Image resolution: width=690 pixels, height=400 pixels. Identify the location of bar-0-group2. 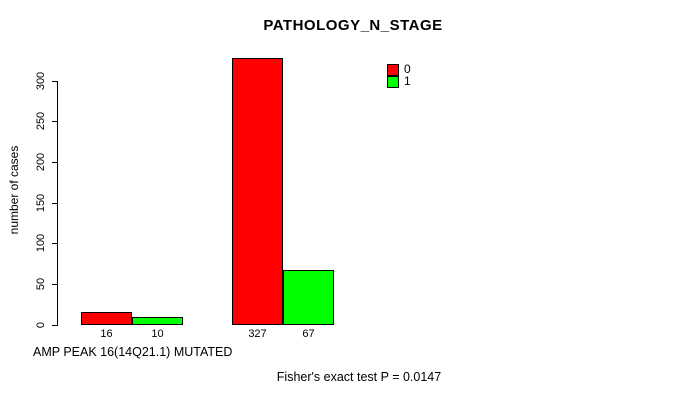
(257, 191).